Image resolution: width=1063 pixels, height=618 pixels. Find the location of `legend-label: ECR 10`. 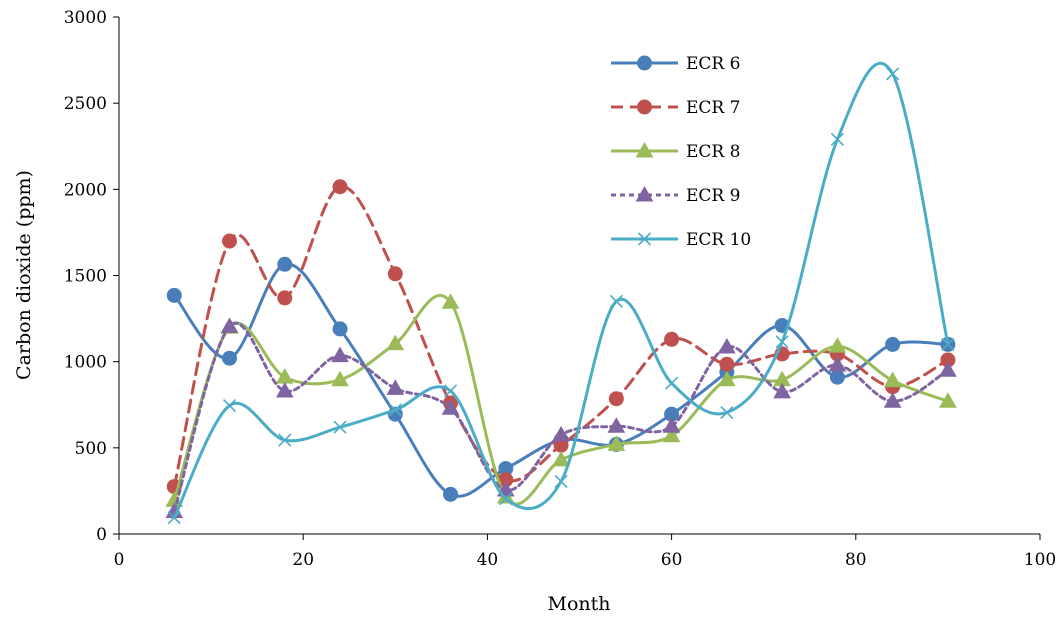

legend-label: ECR 10 is located at coordinates (718, 240).